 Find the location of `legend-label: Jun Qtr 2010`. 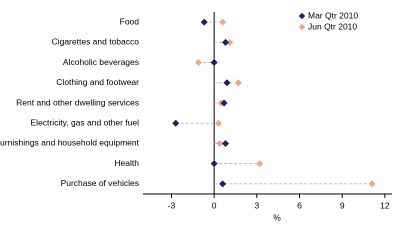

legend-label: Jun Qtr 2010 is located at coordinates (332, 26).